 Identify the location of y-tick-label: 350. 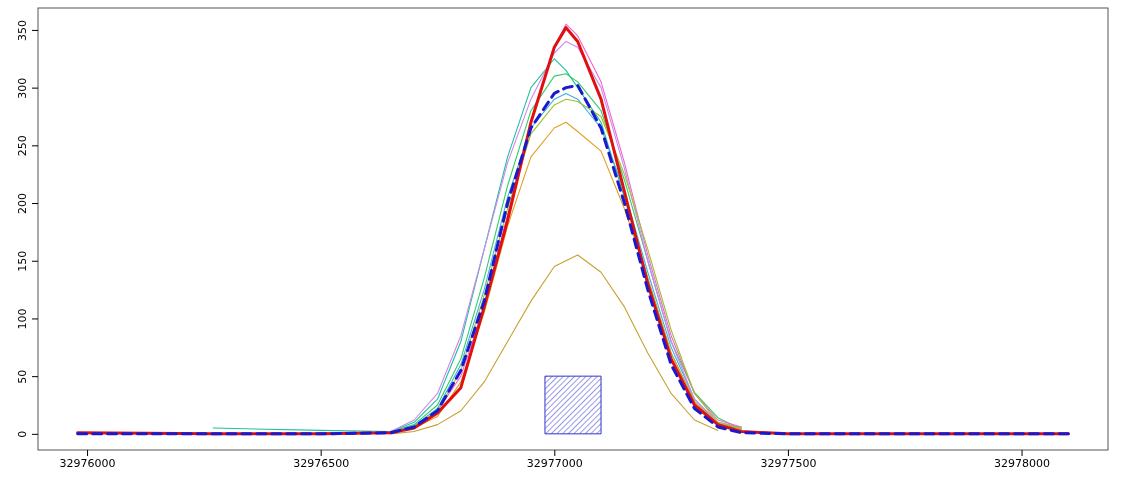
(22, 30).